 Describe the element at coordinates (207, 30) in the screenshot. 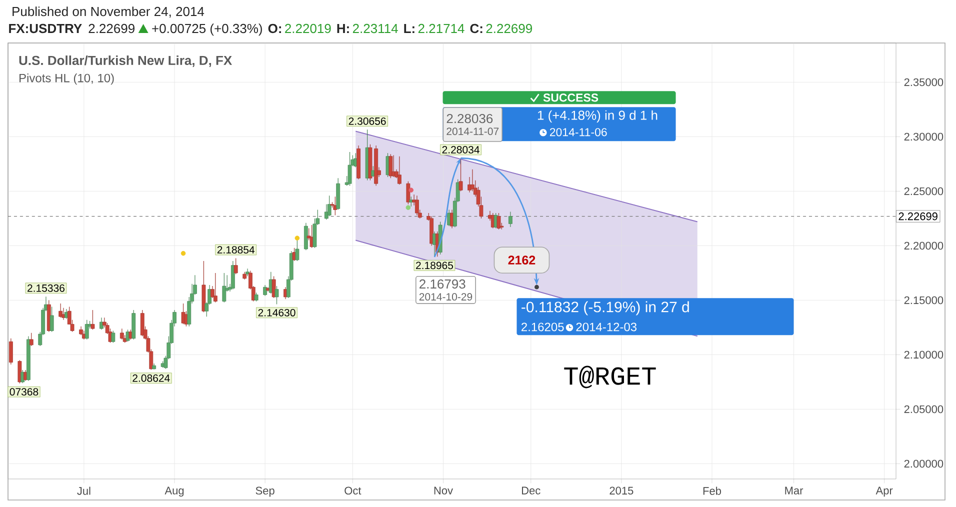

I see `text: +0.00725 (+0.33%)` at that location.